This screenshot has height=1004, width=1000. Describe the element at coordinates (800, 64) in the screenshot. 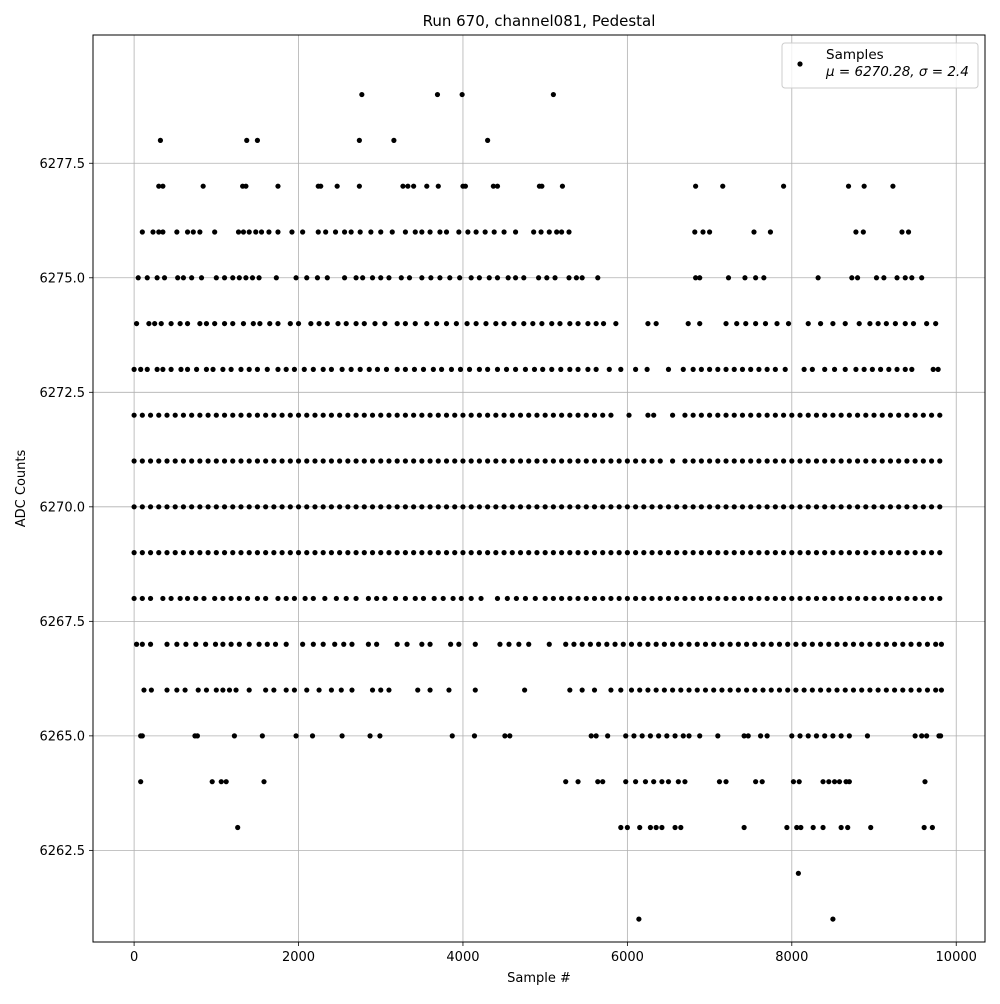

I see `legend-marker-icon` at that location.